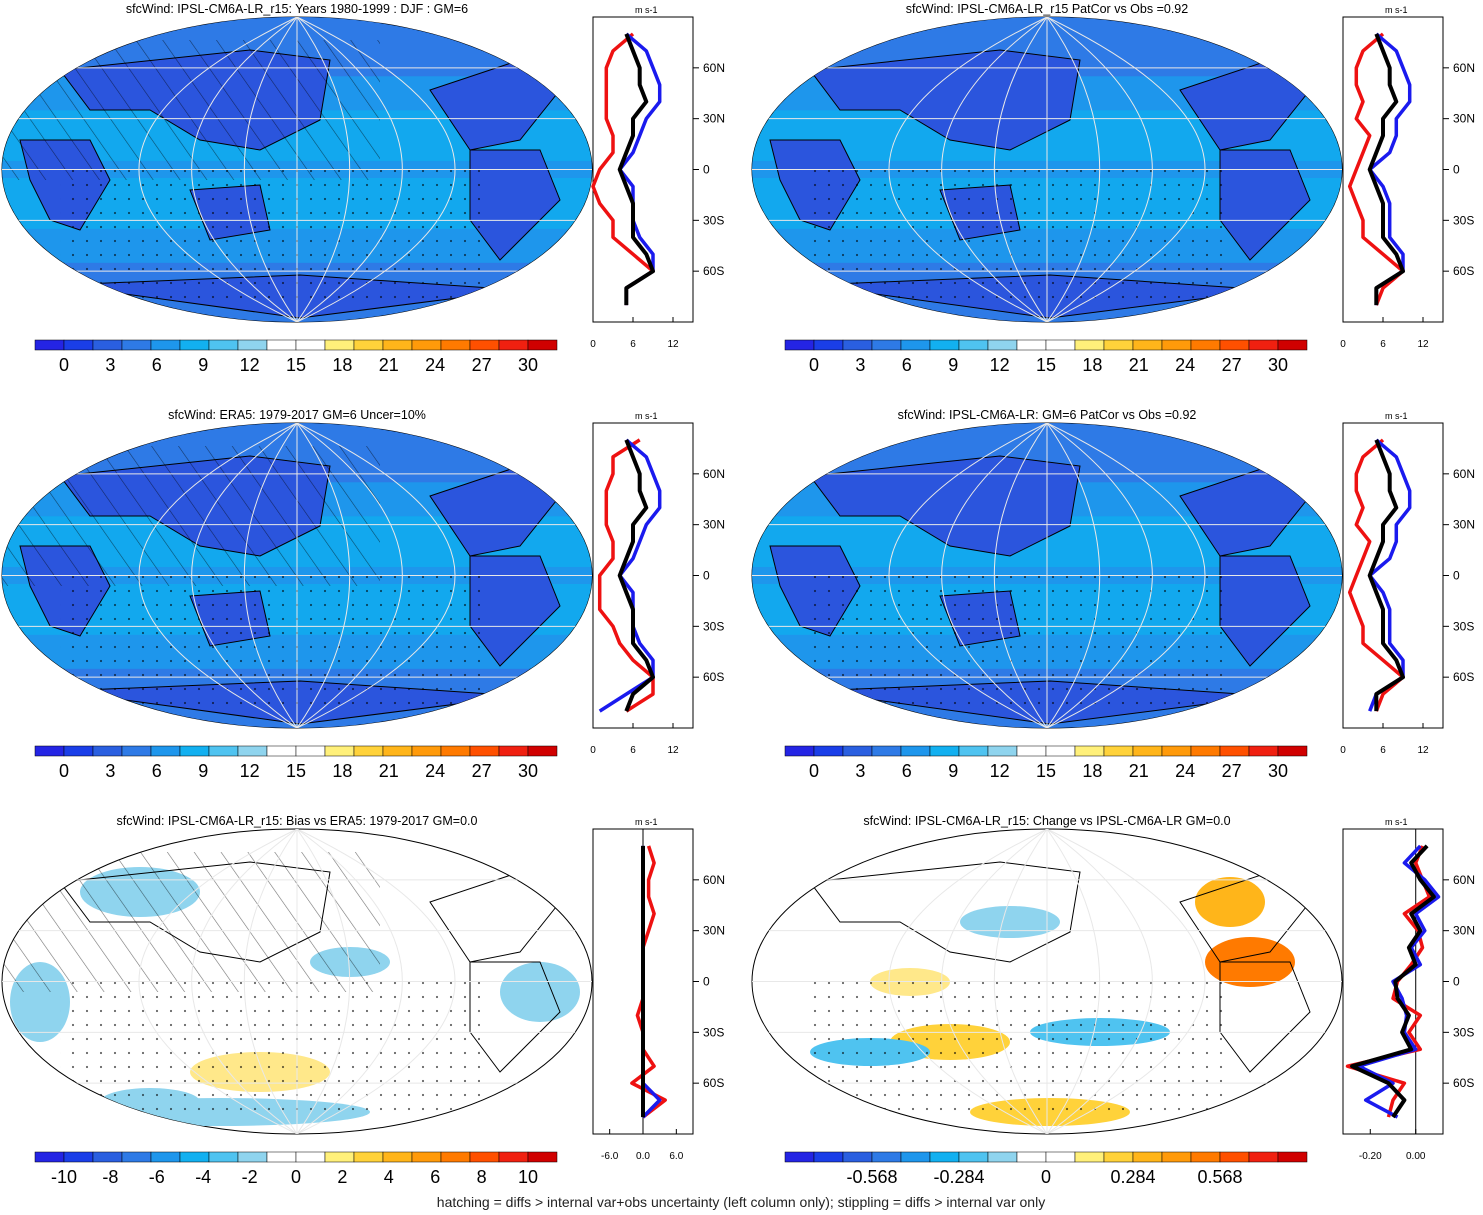  Describe the element at coordinates (1416, 1156) in the screenshot. I see `zonal-x-tick-label: 0.00` at that location.